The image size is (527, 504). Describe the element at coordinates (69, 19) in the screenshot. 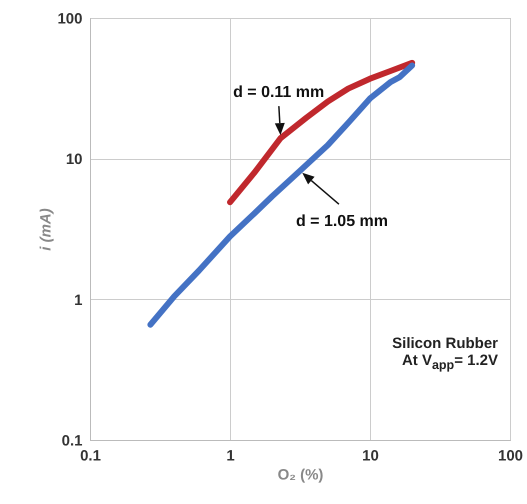

I see `y-tick-label: 100` at that location.